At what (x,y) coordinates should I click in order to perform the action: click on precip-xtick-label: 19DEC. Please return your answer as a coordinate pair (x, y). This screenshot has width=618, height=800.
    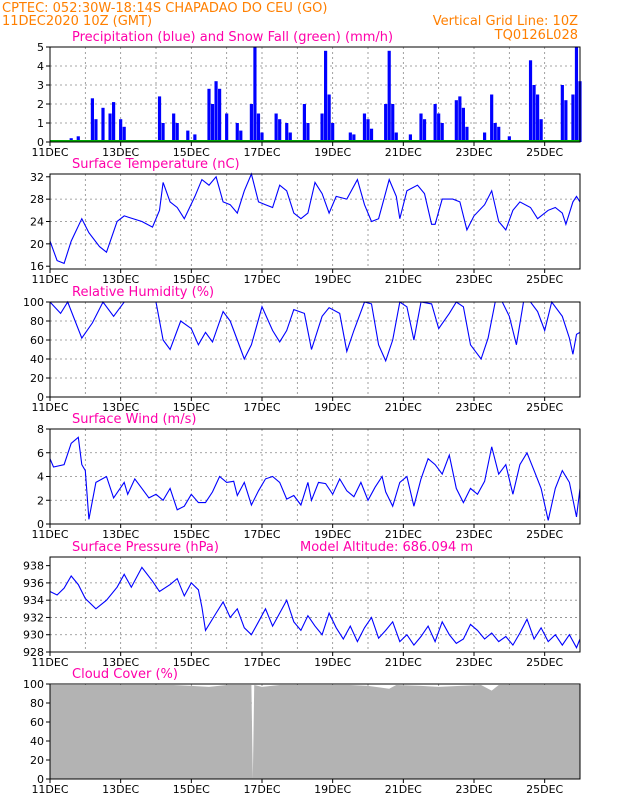
    Looking at the image, I should click on (332, 152).